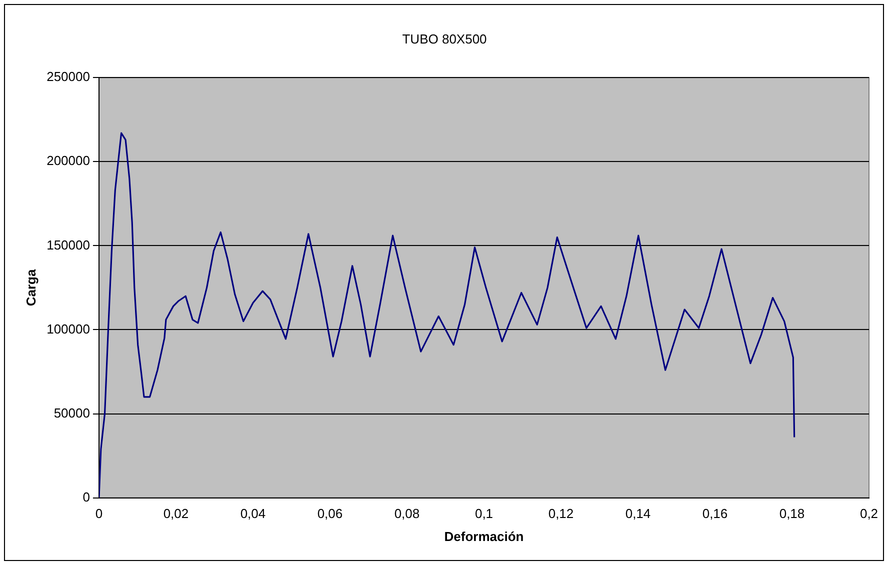  Describe the element at coordinates (86, 496) in the screenshot. I see `y-tick-label: 0` at that location.